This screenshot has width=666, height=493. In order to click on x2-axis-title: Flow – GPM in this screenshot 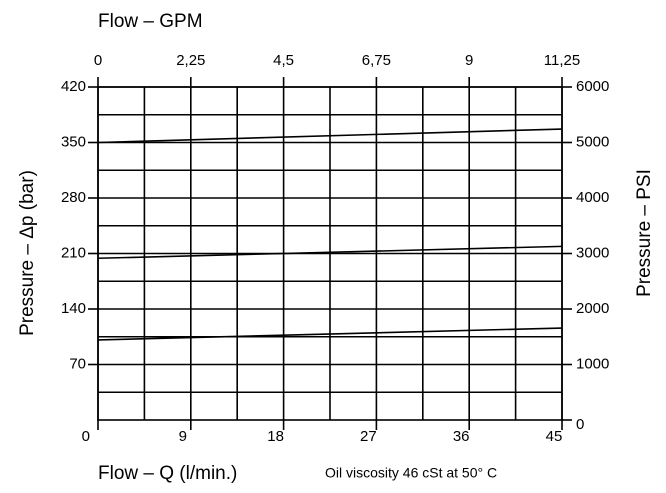, I will do `click(150, 21)`.